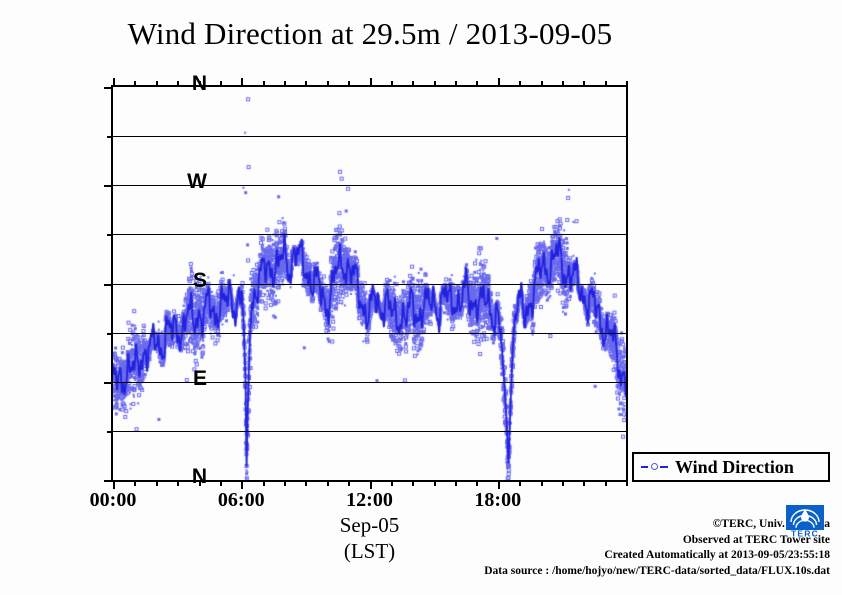  What do you see at coordinates (113, 500) in the screenshot?
I see `x-axis-tick-label-0: 00:00` at bounding box center [113, 500].